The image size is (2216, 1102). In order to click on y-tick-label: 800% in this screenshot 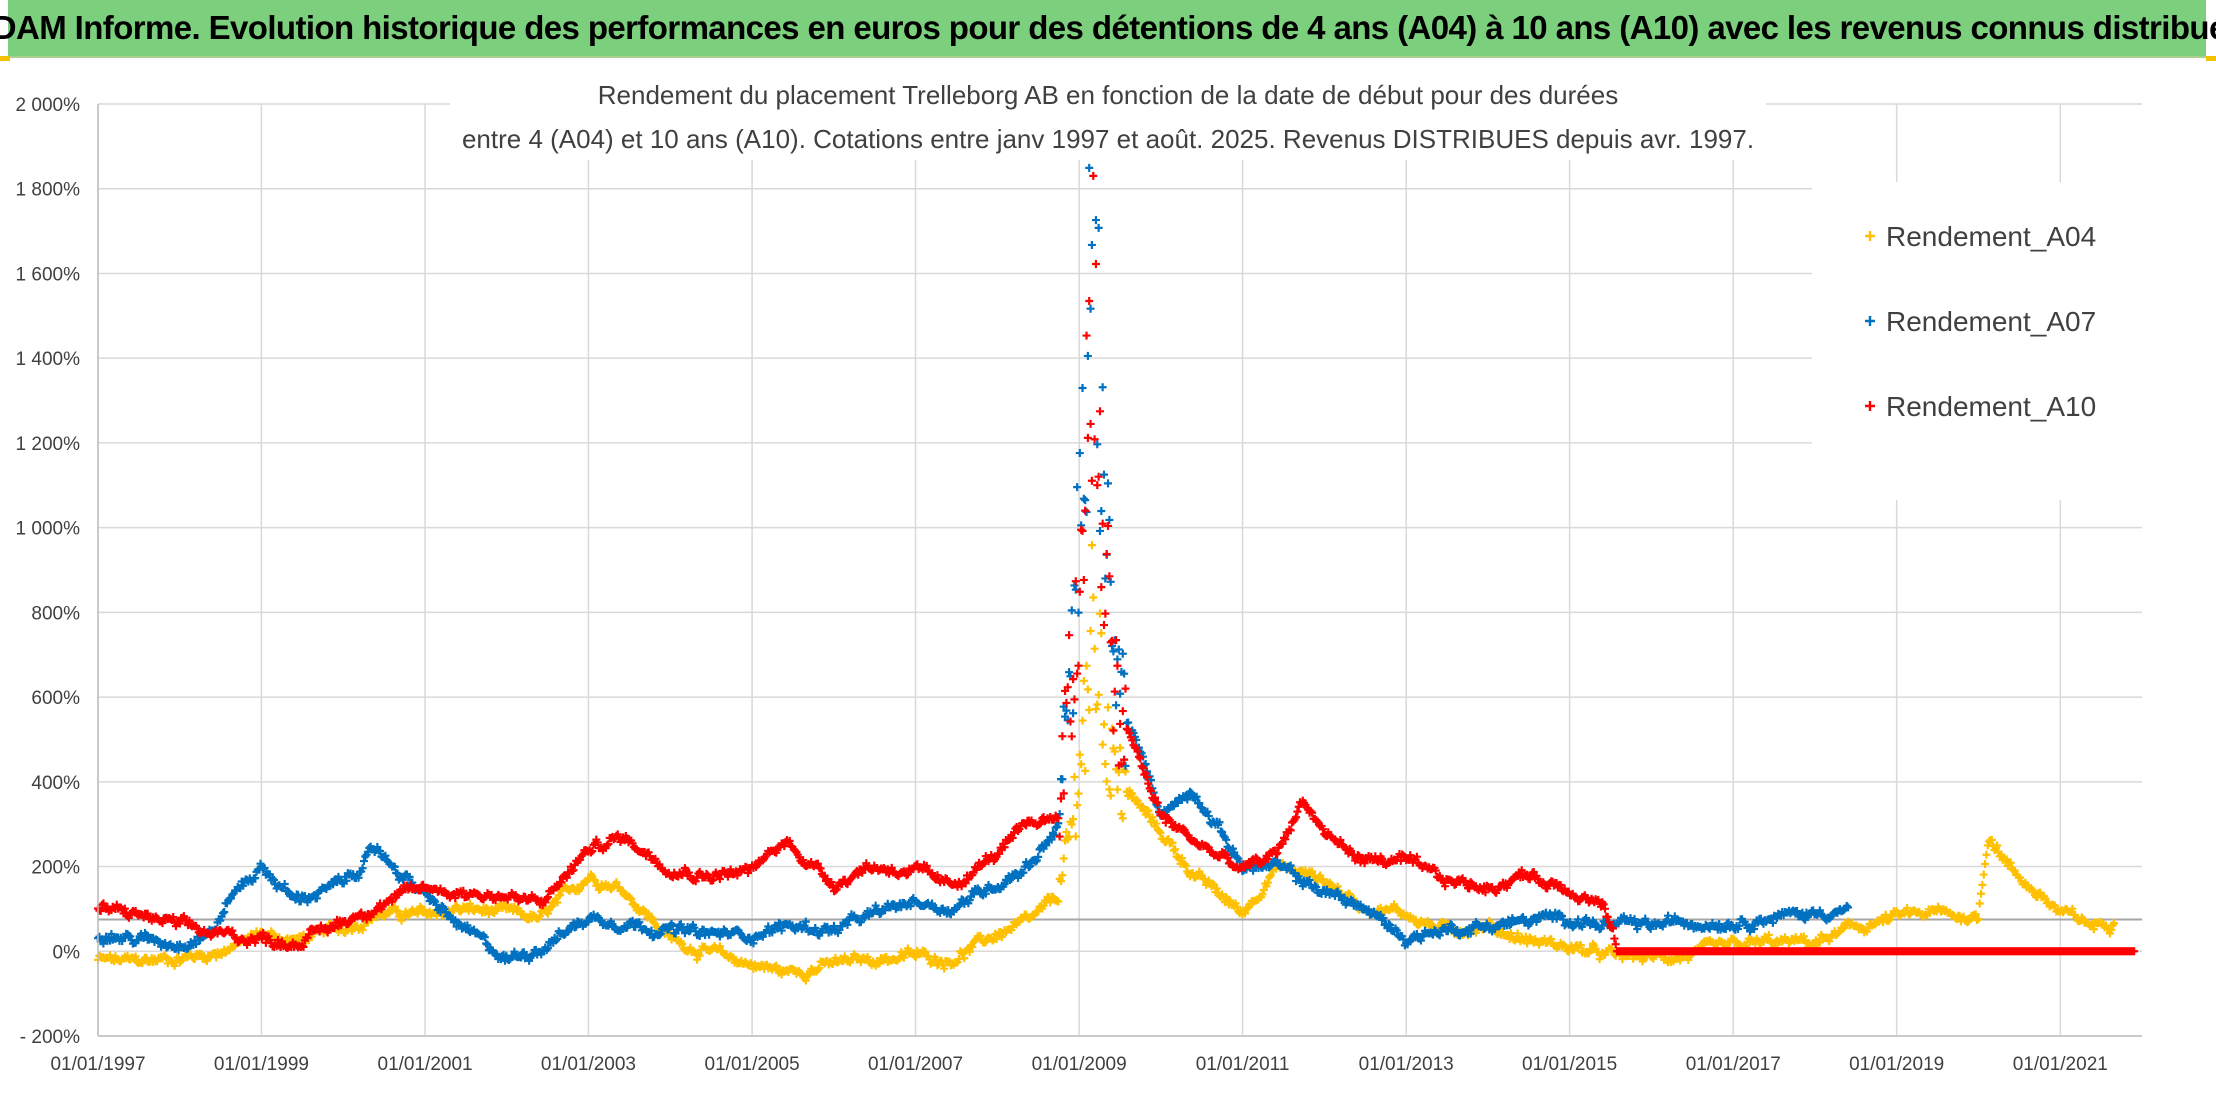, I will do `click(55, 613)`.